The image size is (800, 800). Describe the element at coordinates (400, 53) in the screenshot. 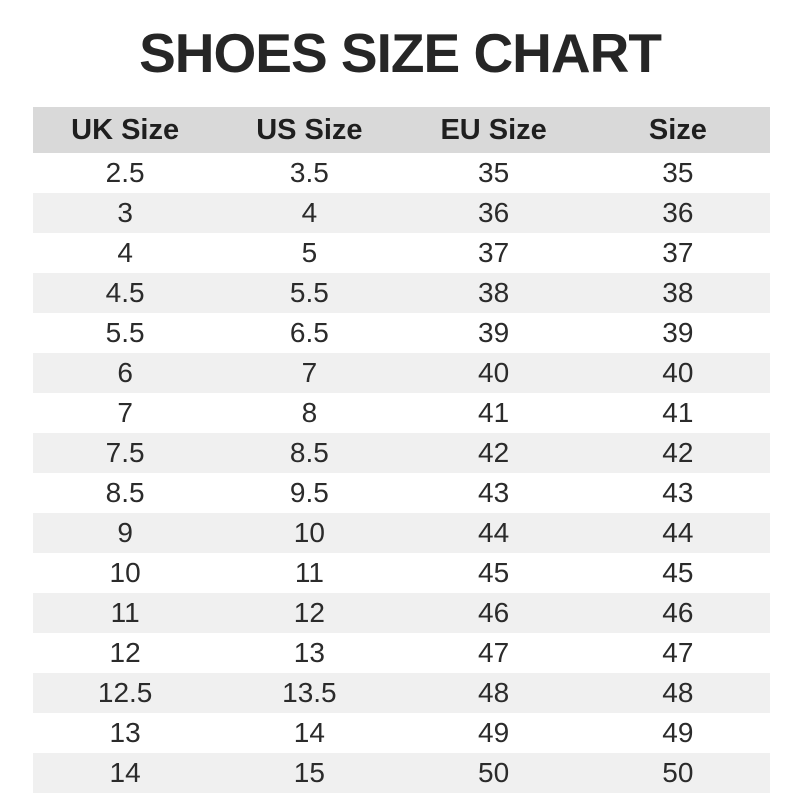

I see `page-title: SHOES SIZE CHART` at that location.